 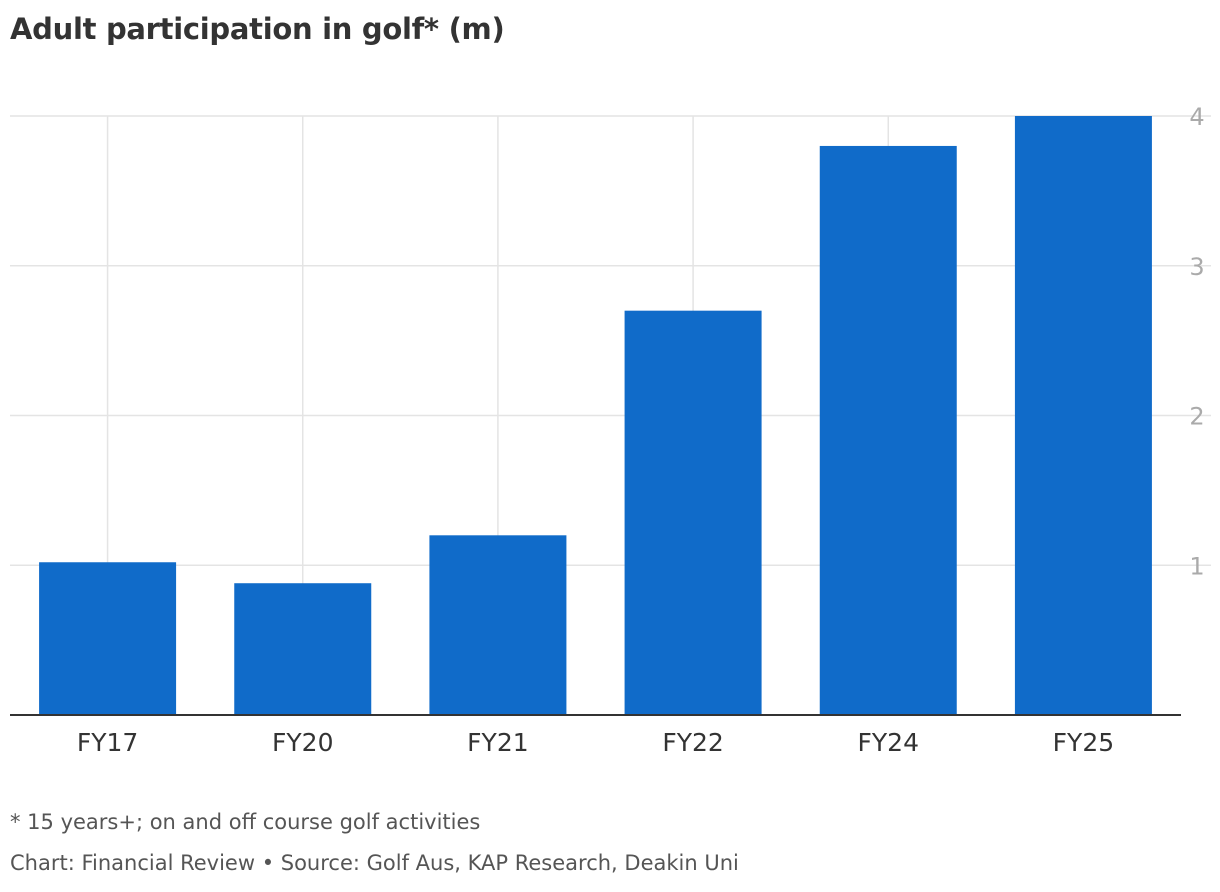 What do you see at coordinates (888, 742) in the screenshot?
I see `x-tick-label: FY24` at bounding box center [888, 742].